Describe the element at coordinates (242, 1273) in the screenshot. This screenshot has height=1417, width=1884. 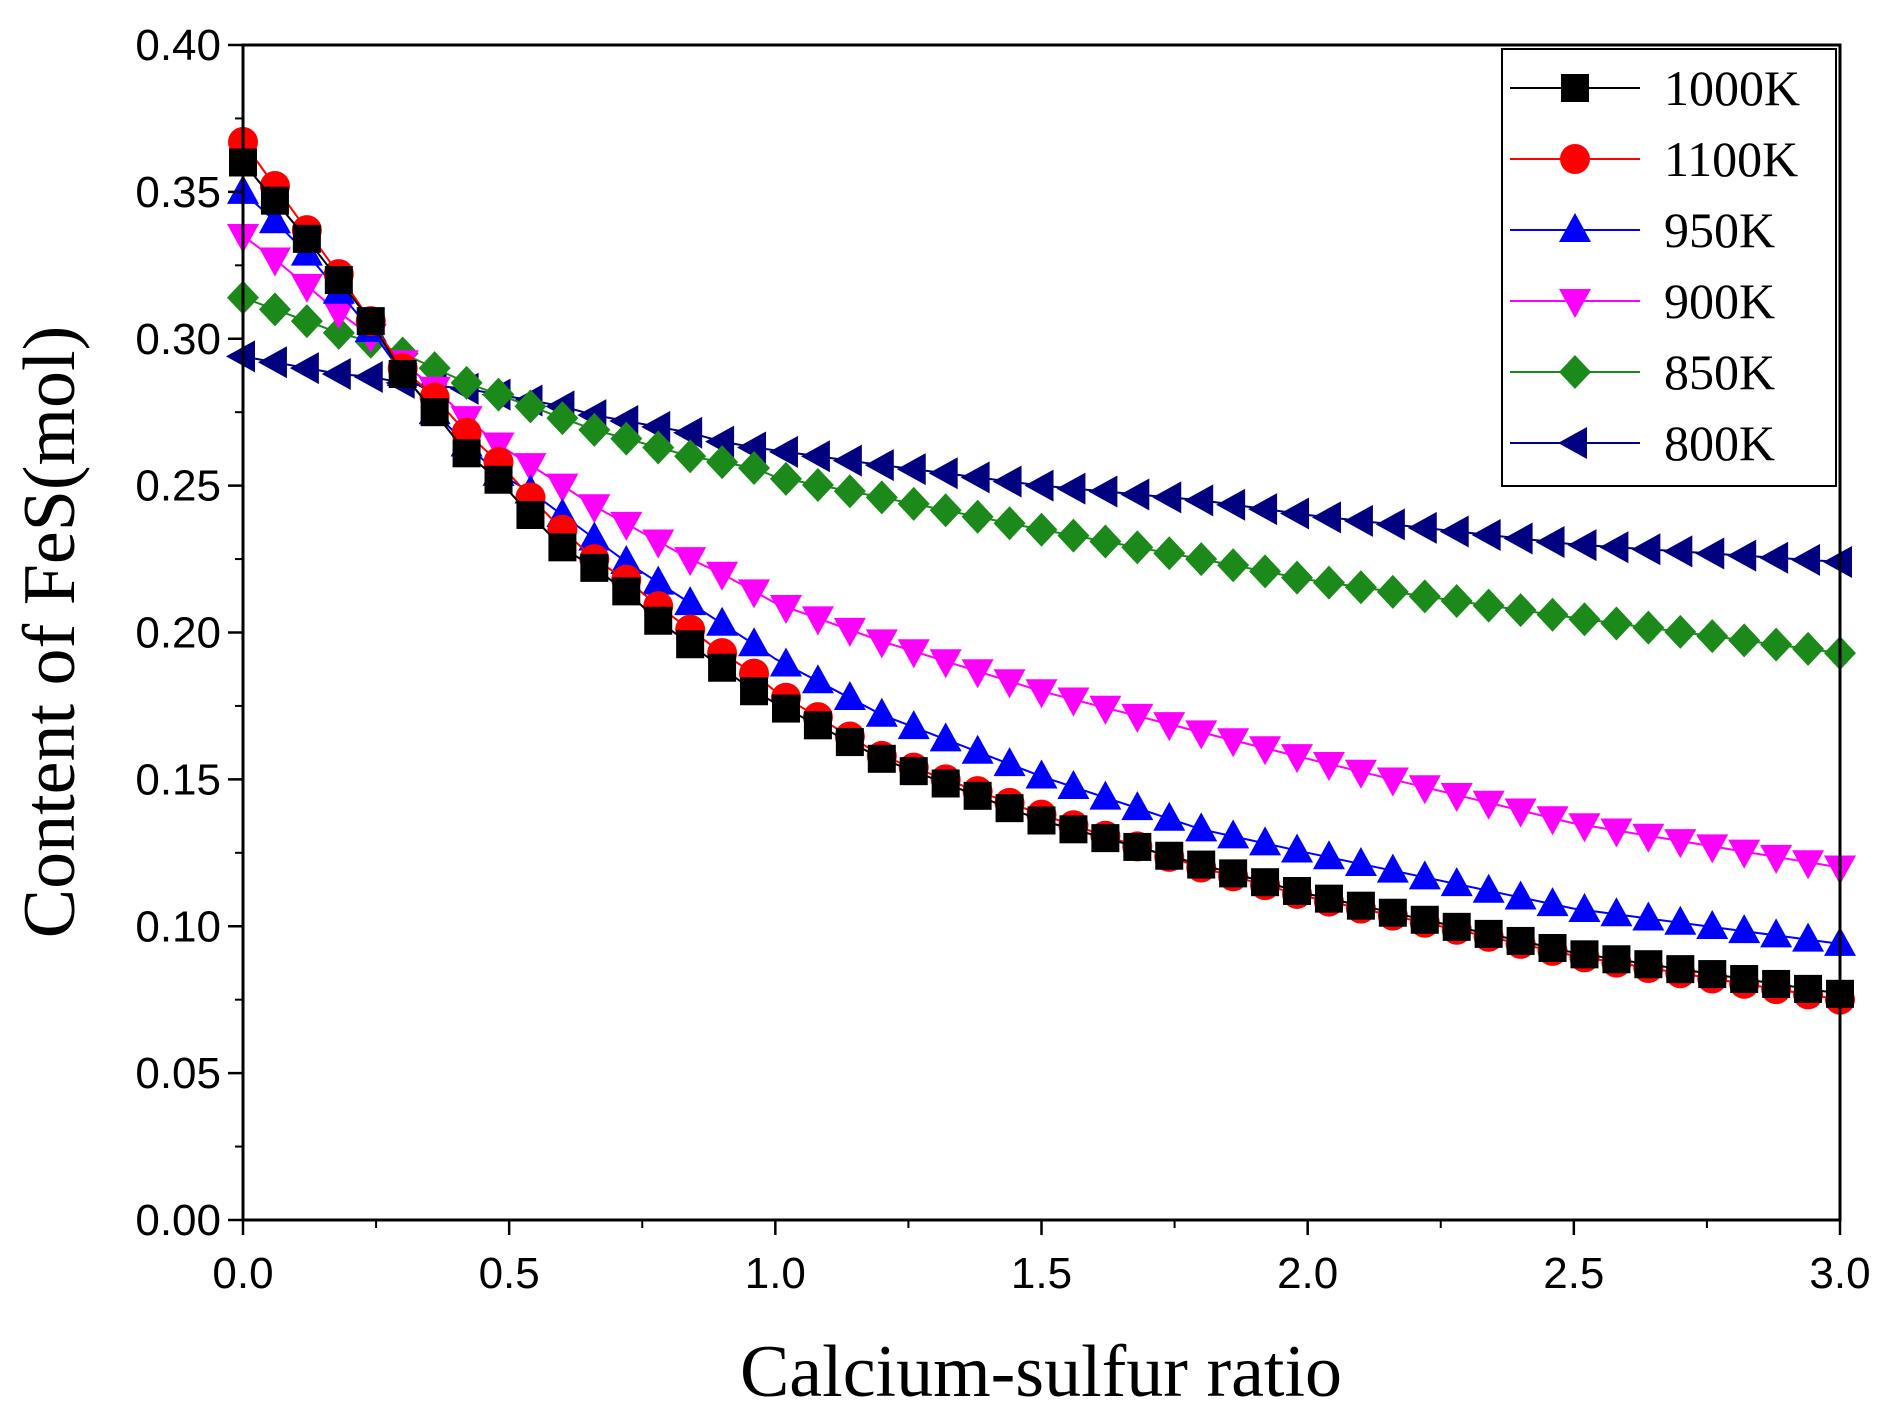
I see `x-tick-label: 0.0` at that location.